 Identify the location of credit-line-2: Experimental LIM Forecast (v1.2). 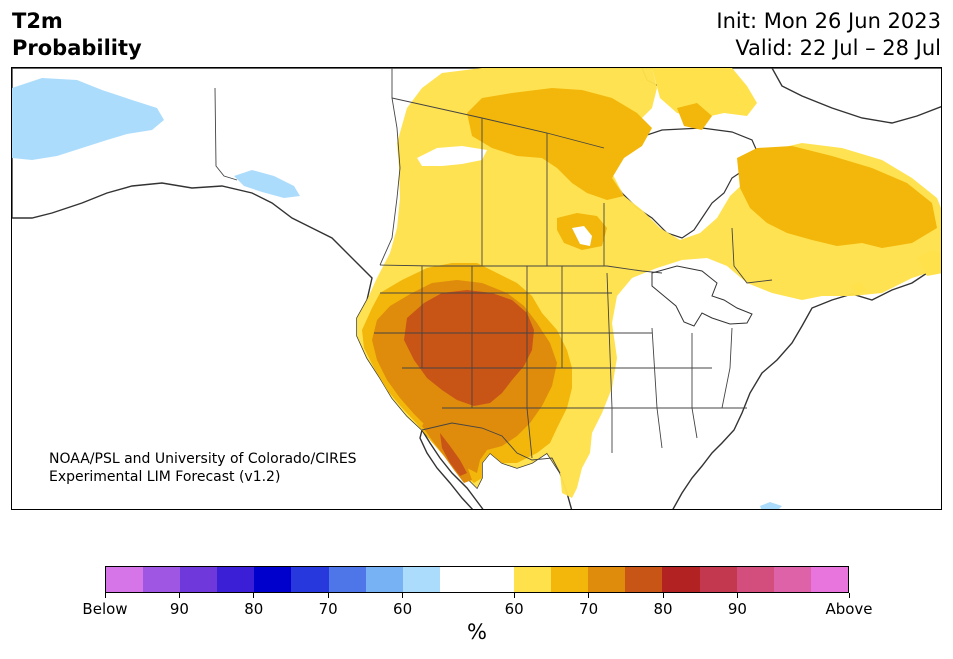
(165, 477).